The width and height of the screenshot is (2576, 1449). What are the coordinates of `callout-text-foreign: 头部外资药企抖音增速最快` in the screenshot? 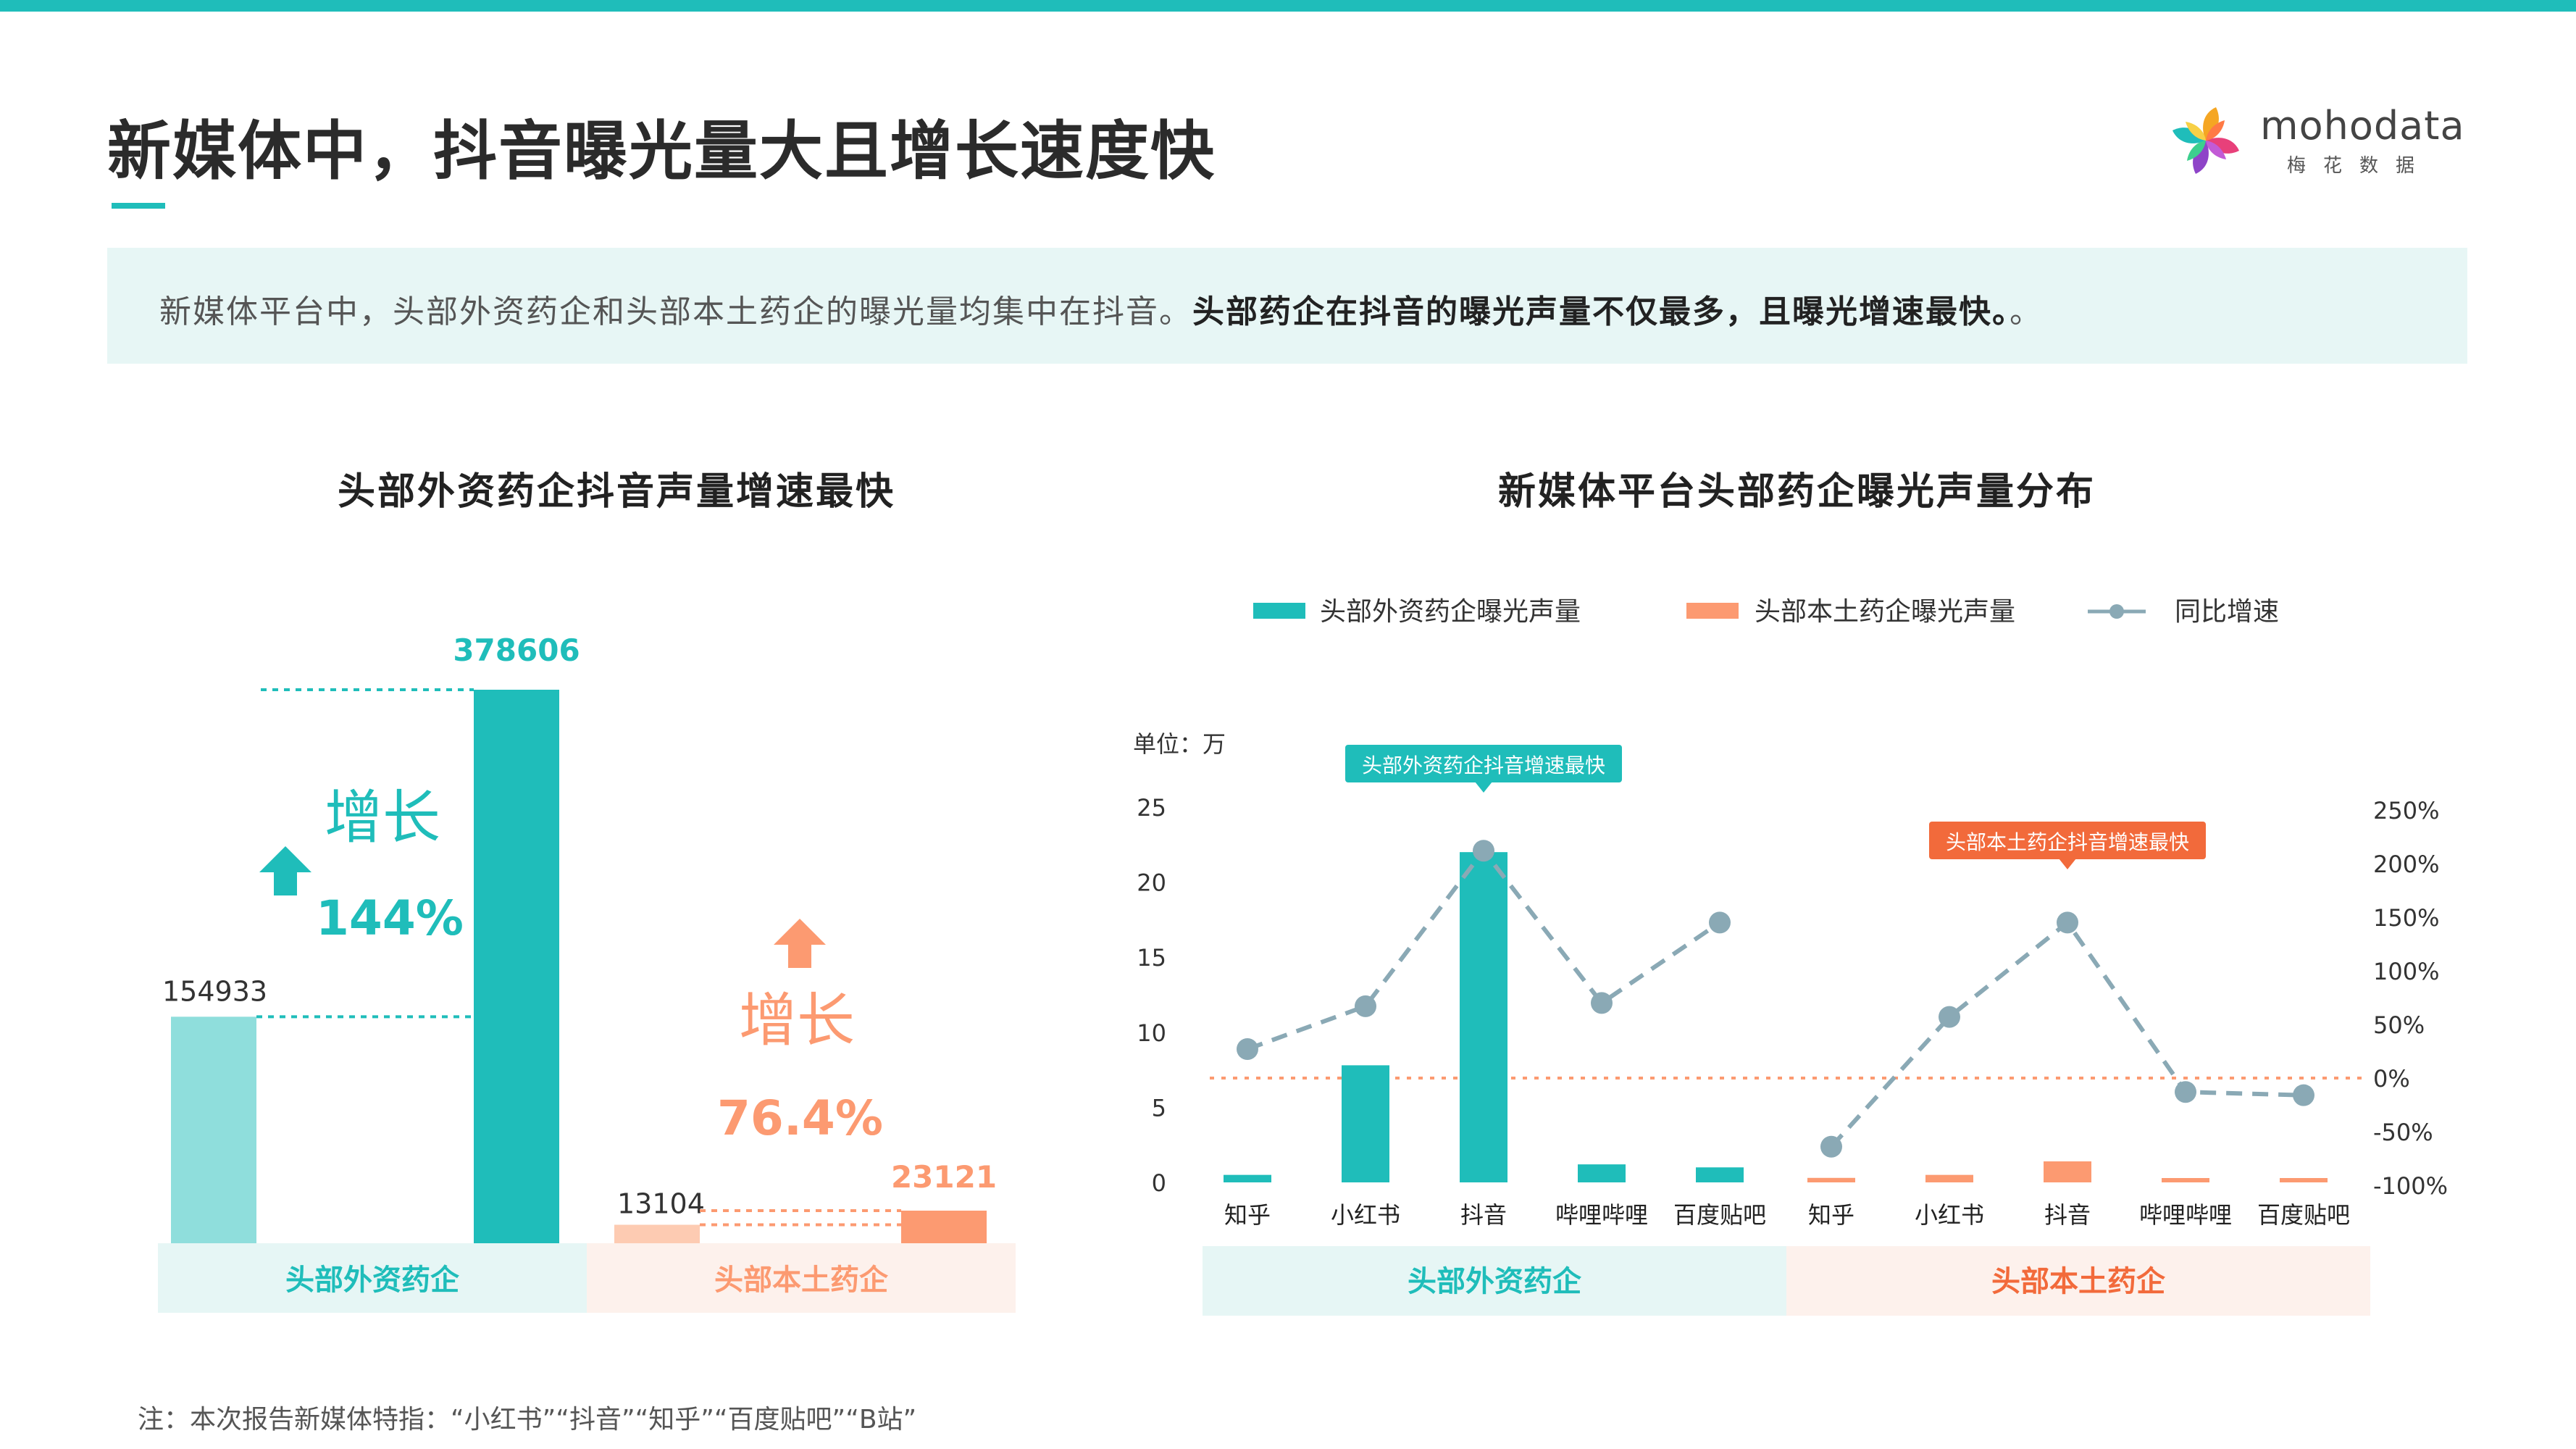 It's located at (1483, 765).